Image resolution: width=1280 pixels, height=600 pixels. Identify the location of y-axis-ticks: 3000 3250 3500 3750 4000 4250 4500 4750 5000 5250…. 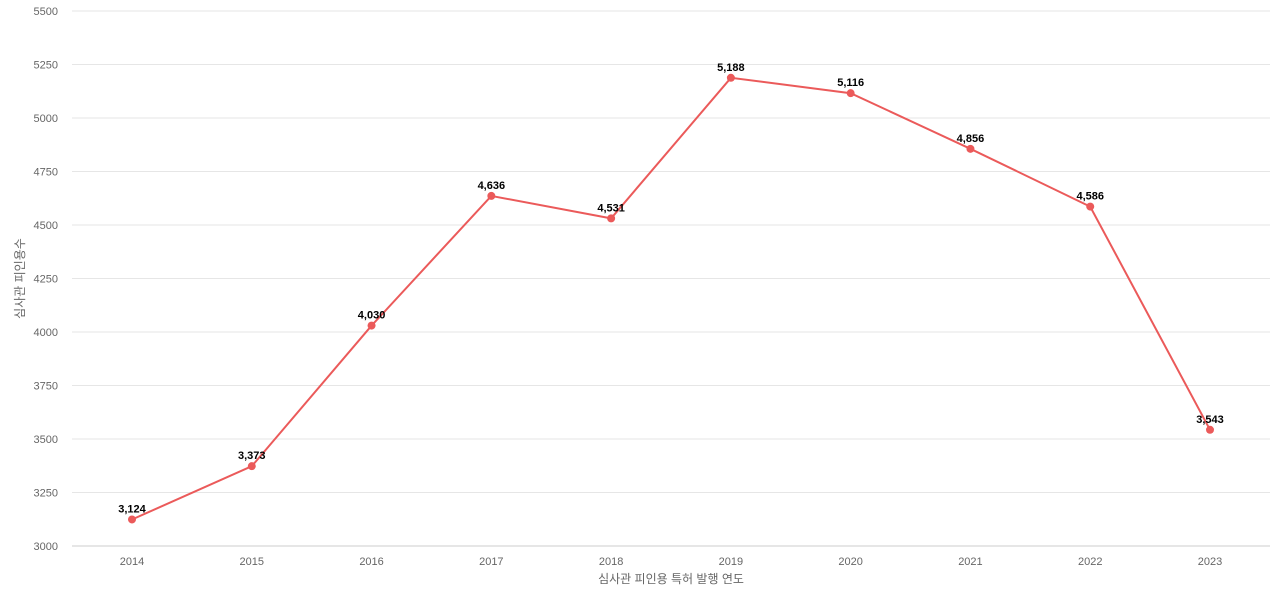
(46, 279).